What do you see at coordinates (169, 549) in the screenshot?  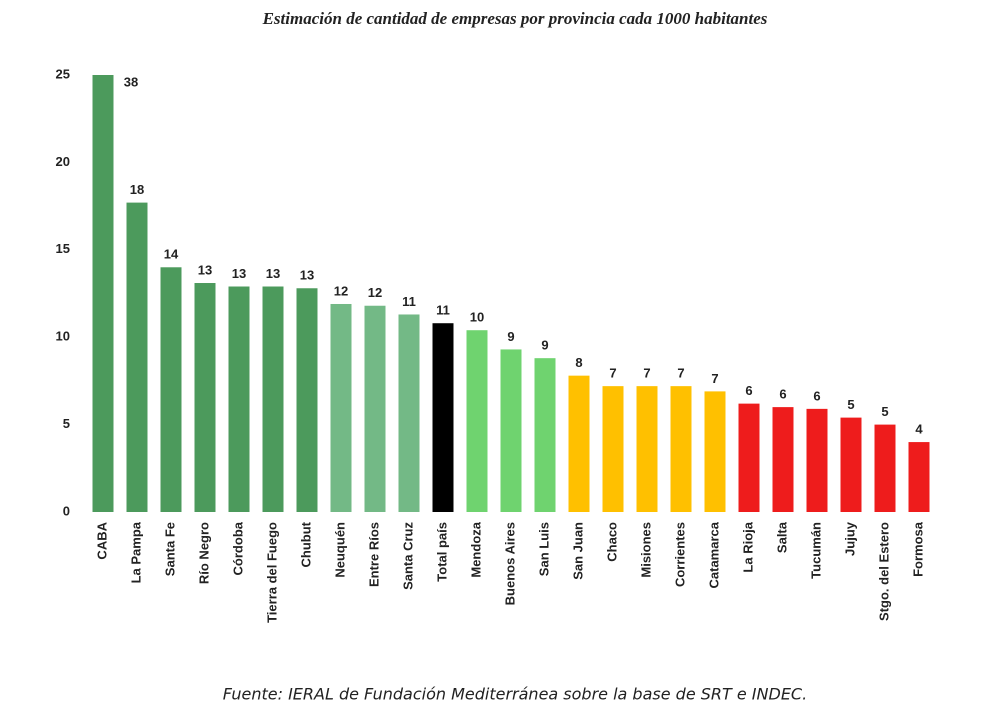 I see `x-tick-label: Santa Fe` at bounding box center [169, 549].